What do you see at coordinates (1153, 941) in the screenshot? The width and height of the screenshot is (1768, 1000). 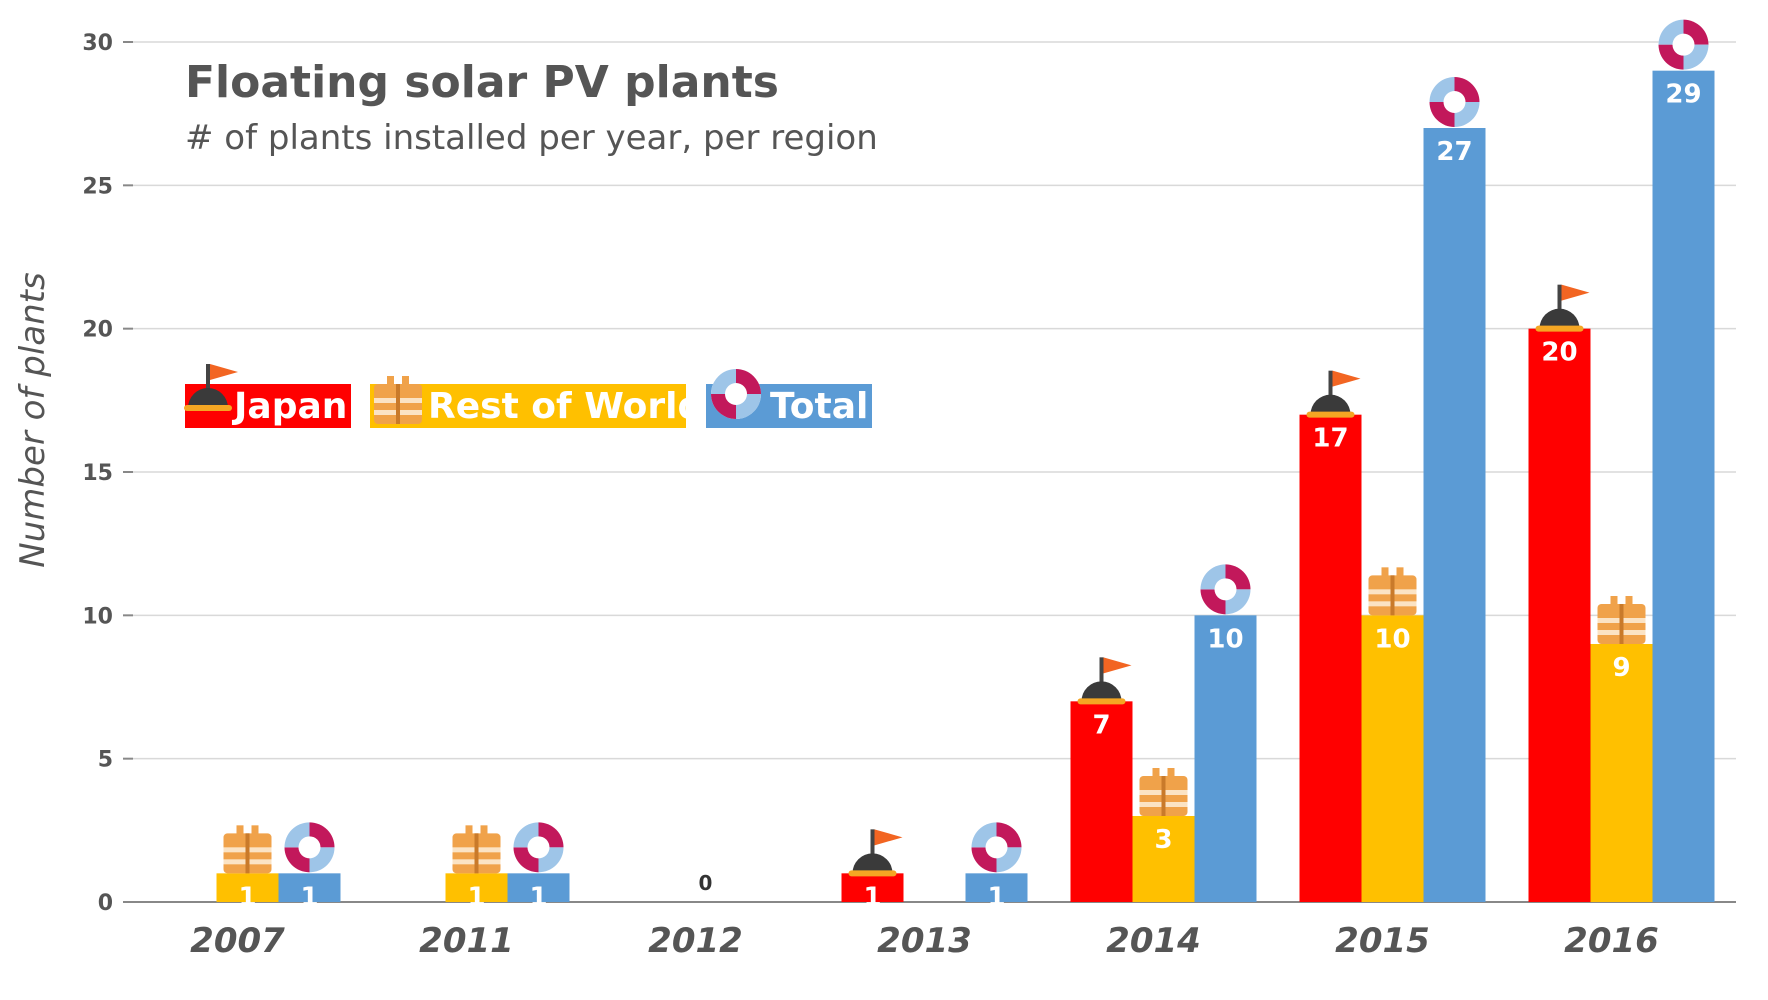 I see `x-category-label: 2014` at bounding box center [1153, 941].